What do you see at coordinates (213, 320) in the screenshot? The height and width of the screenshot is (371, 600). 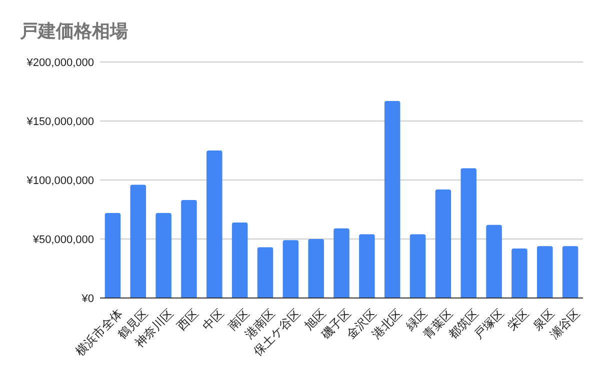 I see `x-tick-label: 中区` at bounding box center [213, 320].